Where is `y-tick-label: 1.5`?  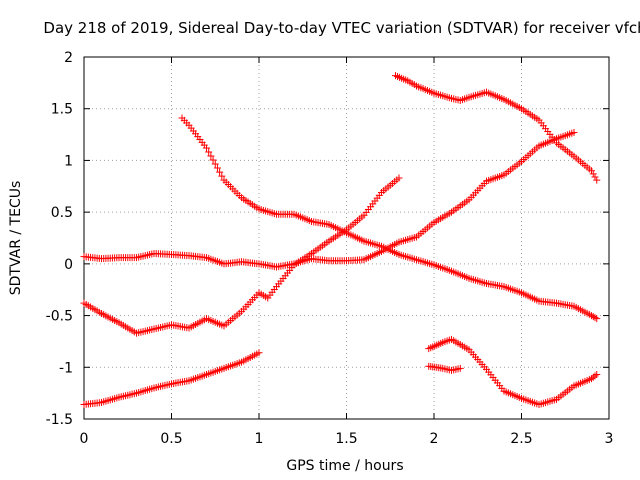
y-tick-label: 1.5 is located at coordinates (62, 110).